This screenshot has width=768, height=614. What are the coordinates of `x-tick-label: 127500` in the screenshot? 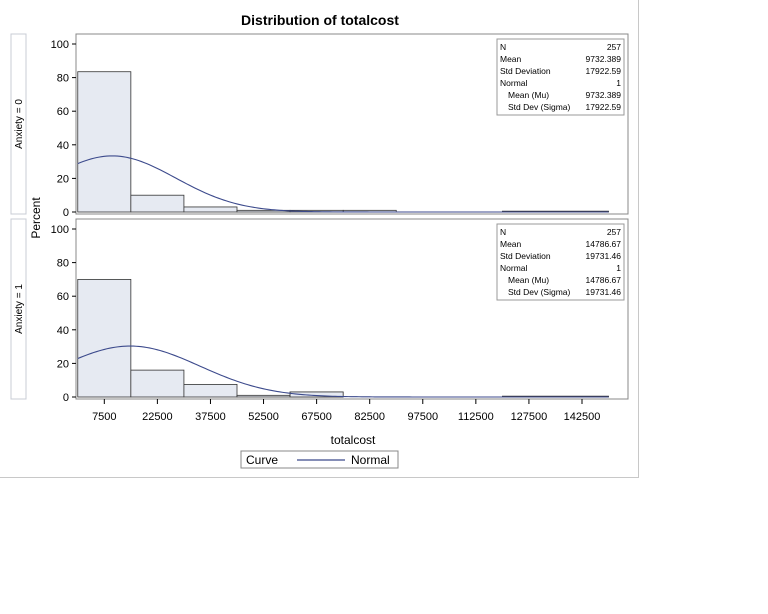 It's located at (529, 417).